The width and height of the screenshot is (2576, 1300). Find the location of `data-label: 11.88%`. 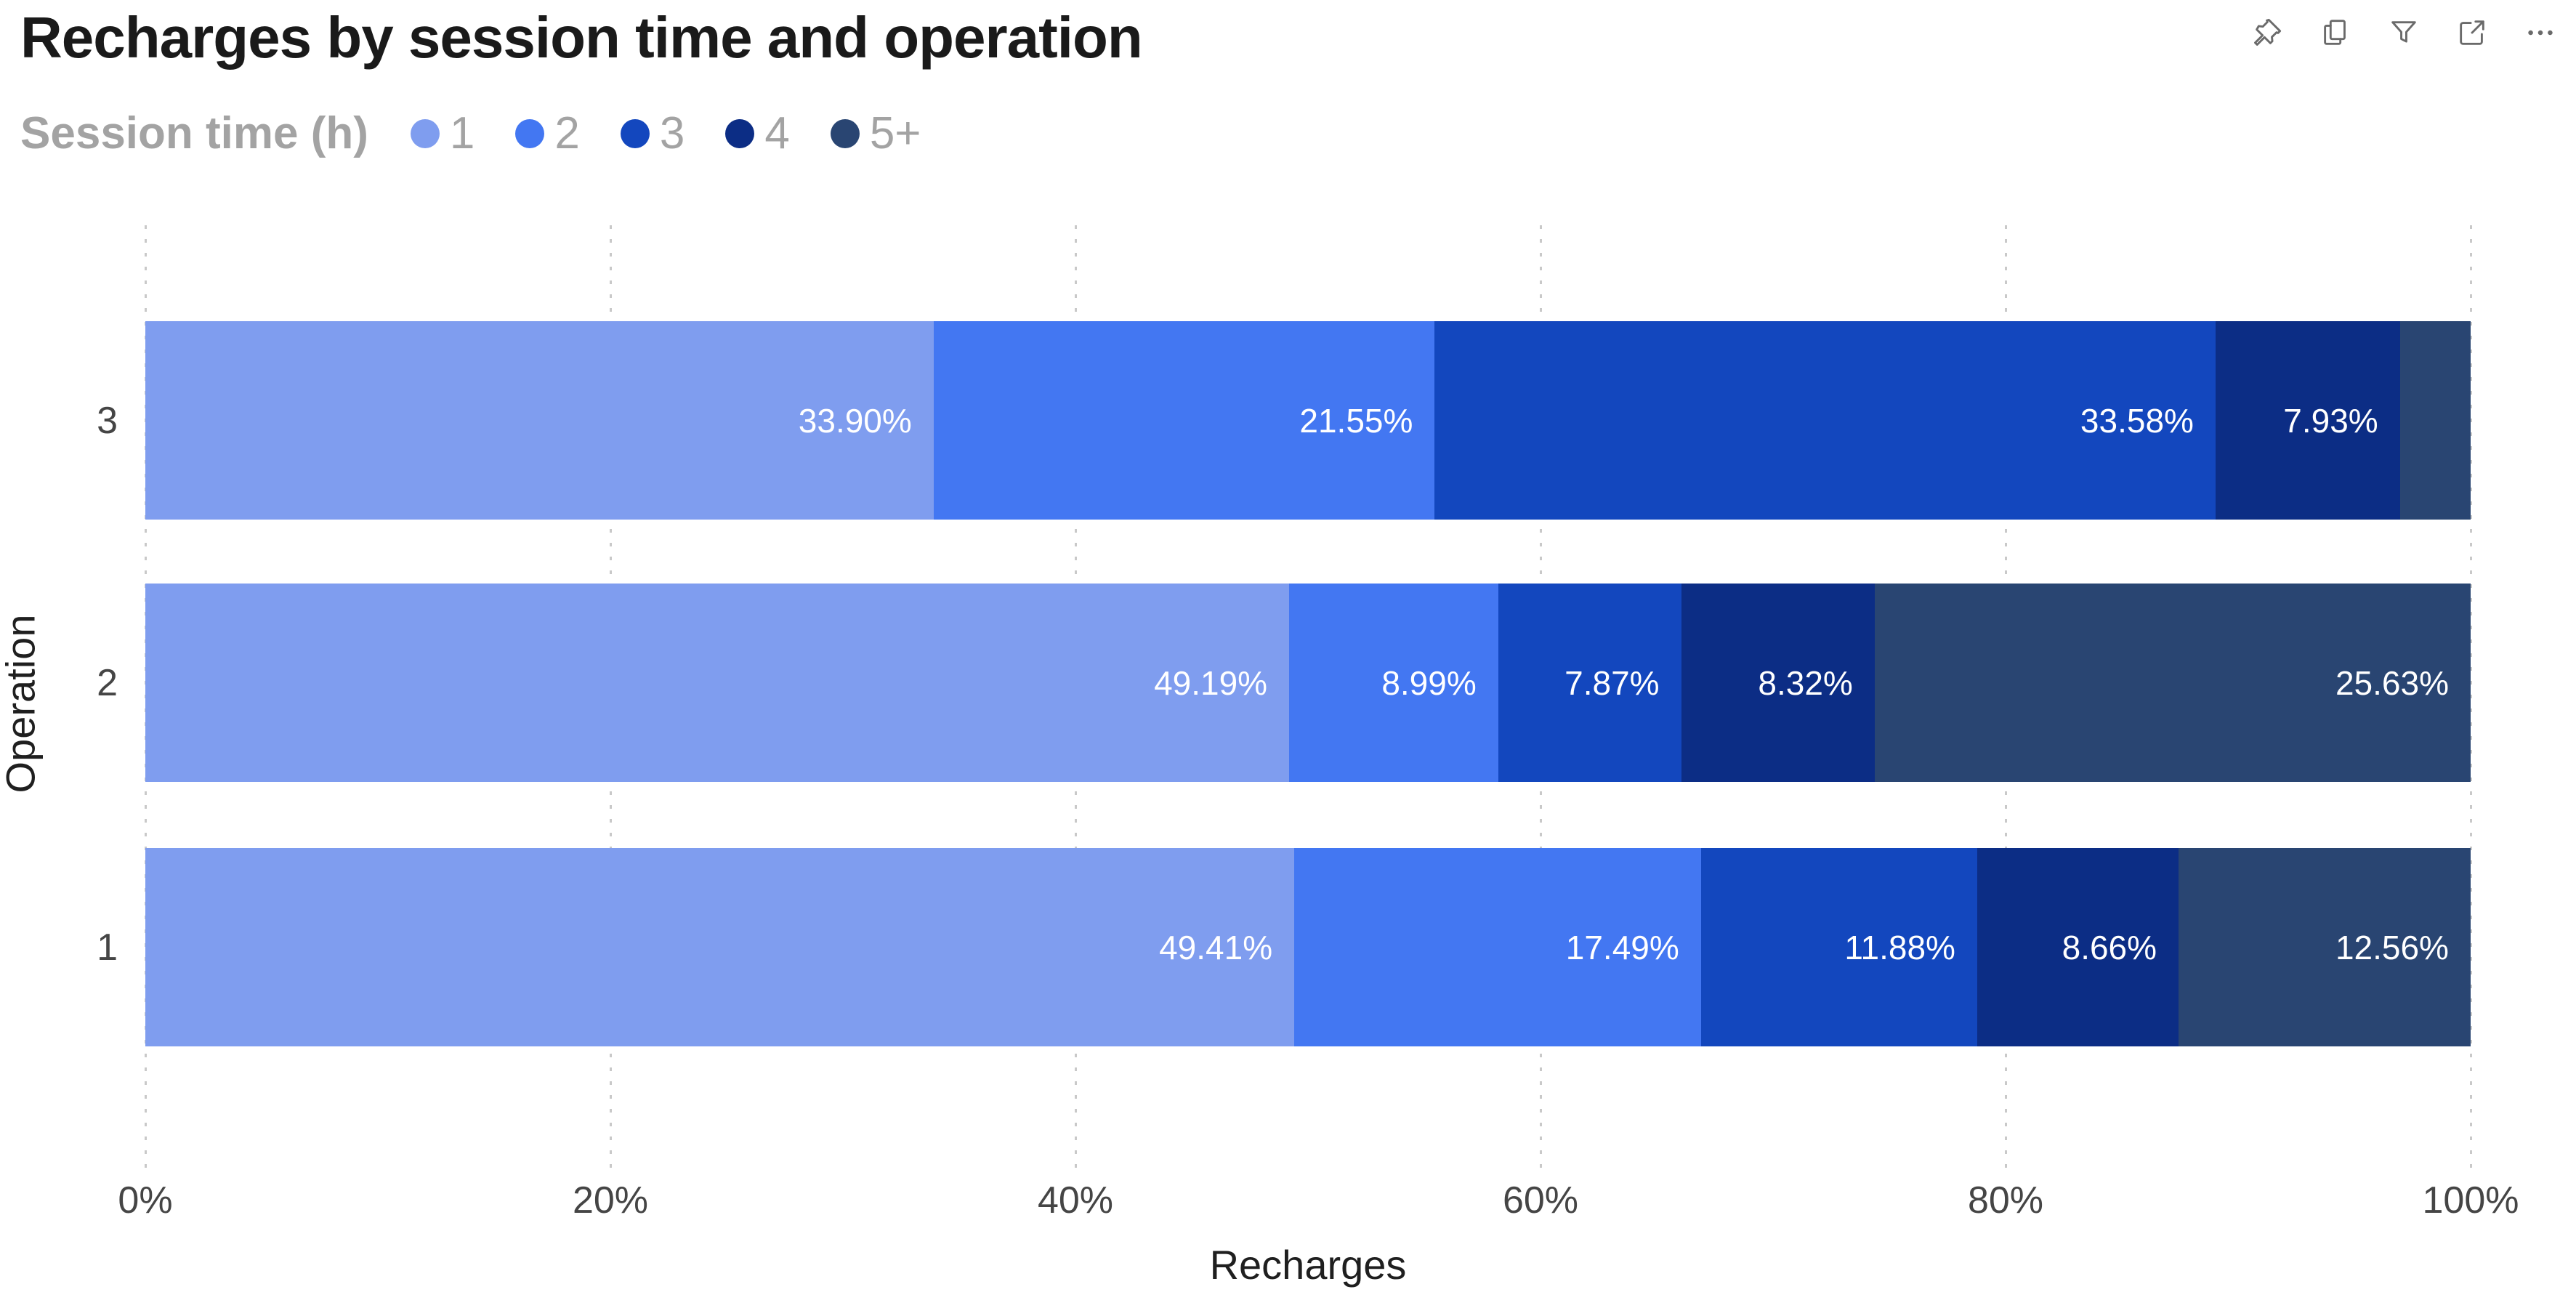

data-label: 11.88% is located at coordinates (1900, 947).